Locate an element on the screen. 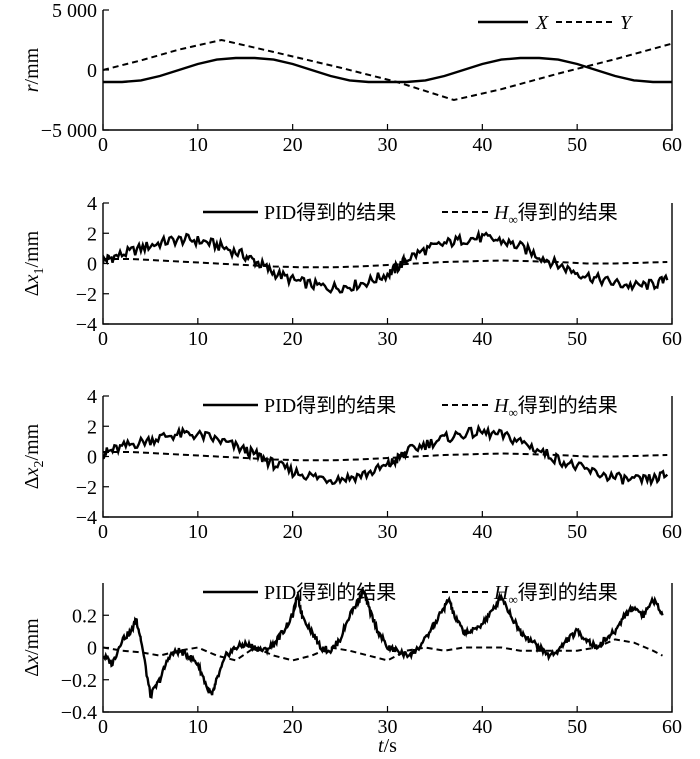 The width and height of the screenshot is (700, 759). x-axis-label-unit: /s is located at coordinates (391, 746).